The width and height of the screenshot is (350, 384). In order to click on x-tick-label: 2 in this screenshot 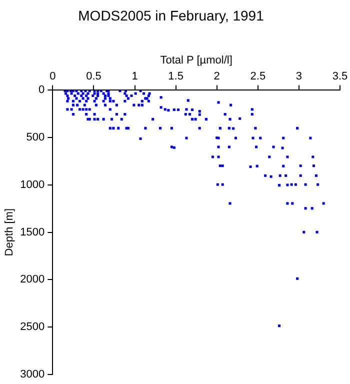, I will do `click(217, 76)`.